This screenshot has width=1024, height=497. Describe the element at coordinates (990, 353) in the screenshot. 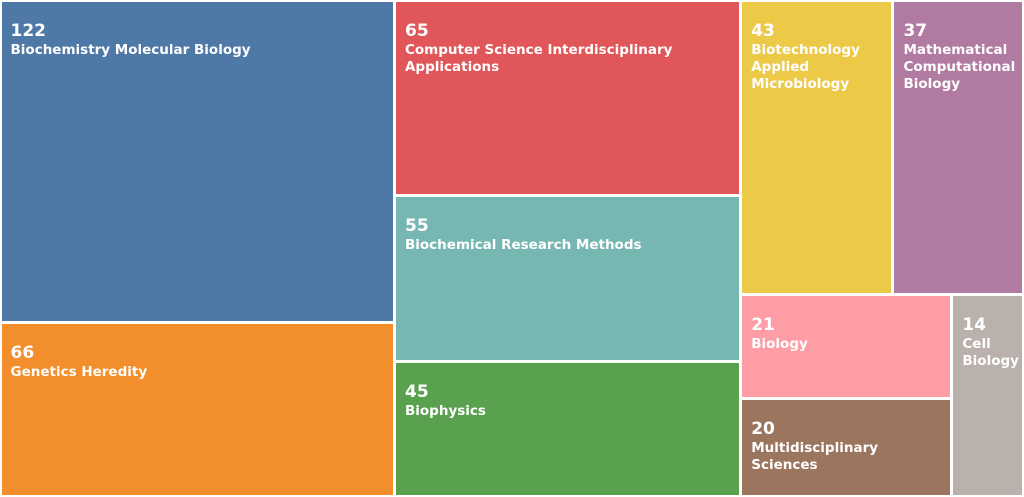

I see `tile-label: Cell Biology` at that location.